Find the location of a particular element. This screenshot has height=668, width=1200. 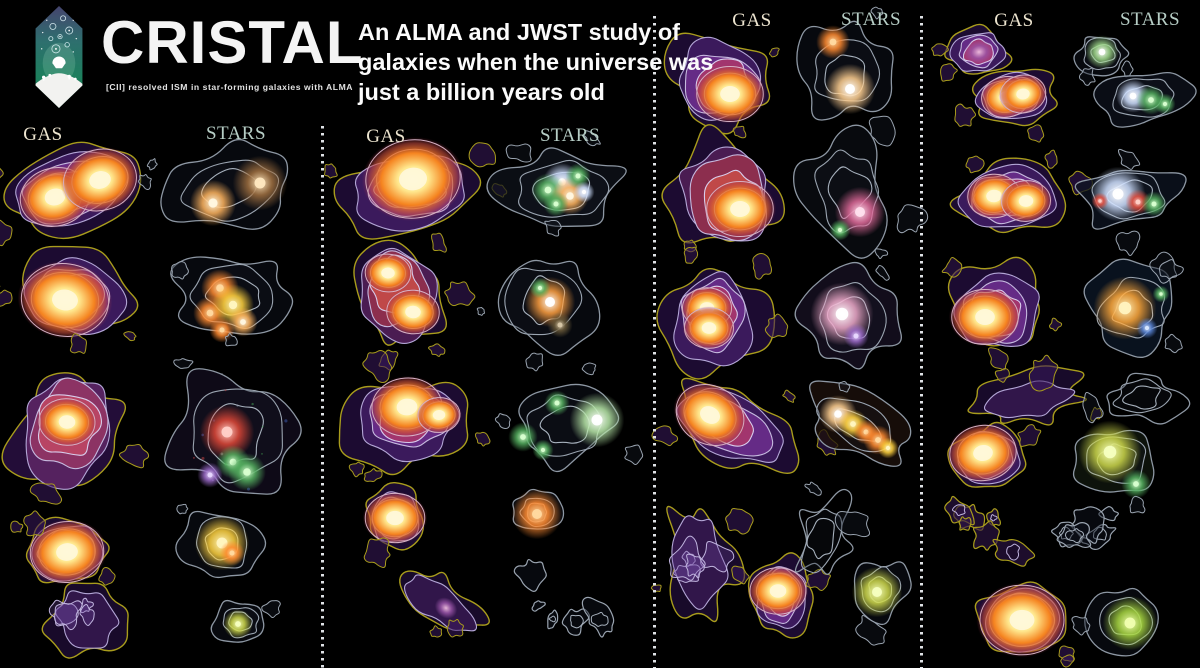

column-label-gas-6: GAS is located at coordinates (1014, 20).